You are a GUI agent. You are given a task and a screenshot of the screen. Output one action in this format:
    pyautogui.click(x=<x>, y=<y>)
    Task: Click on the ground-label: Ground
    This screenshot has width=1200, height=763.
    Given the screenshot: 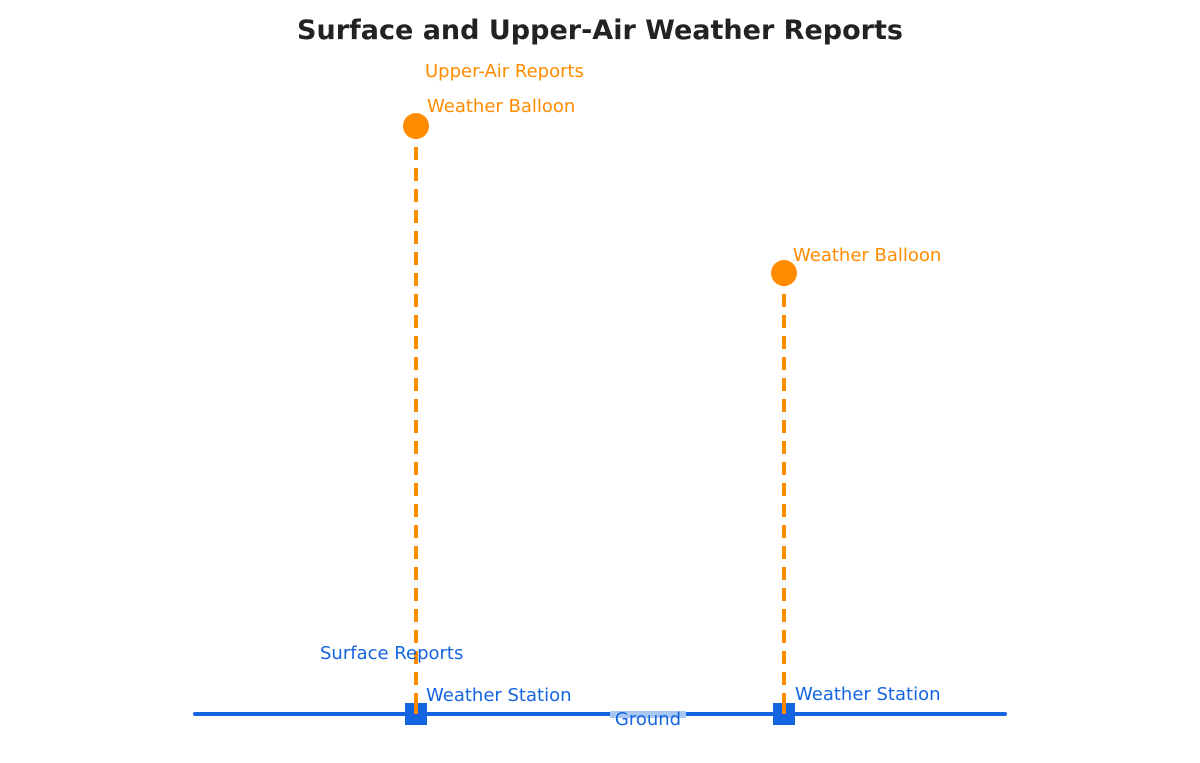 What is the action you would take?
    pyautogui.click(x=648, y=719)
    